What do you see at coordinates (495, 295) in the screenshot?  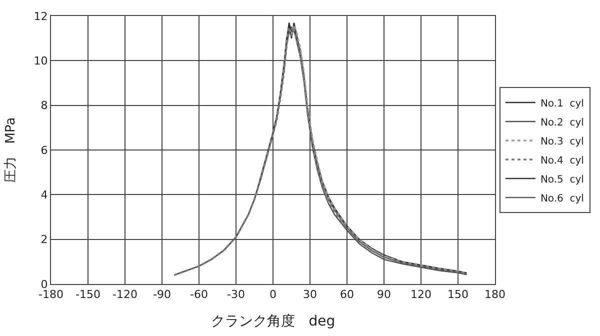 I see `x-tick-label: 180` at bounding box center [495, 295].